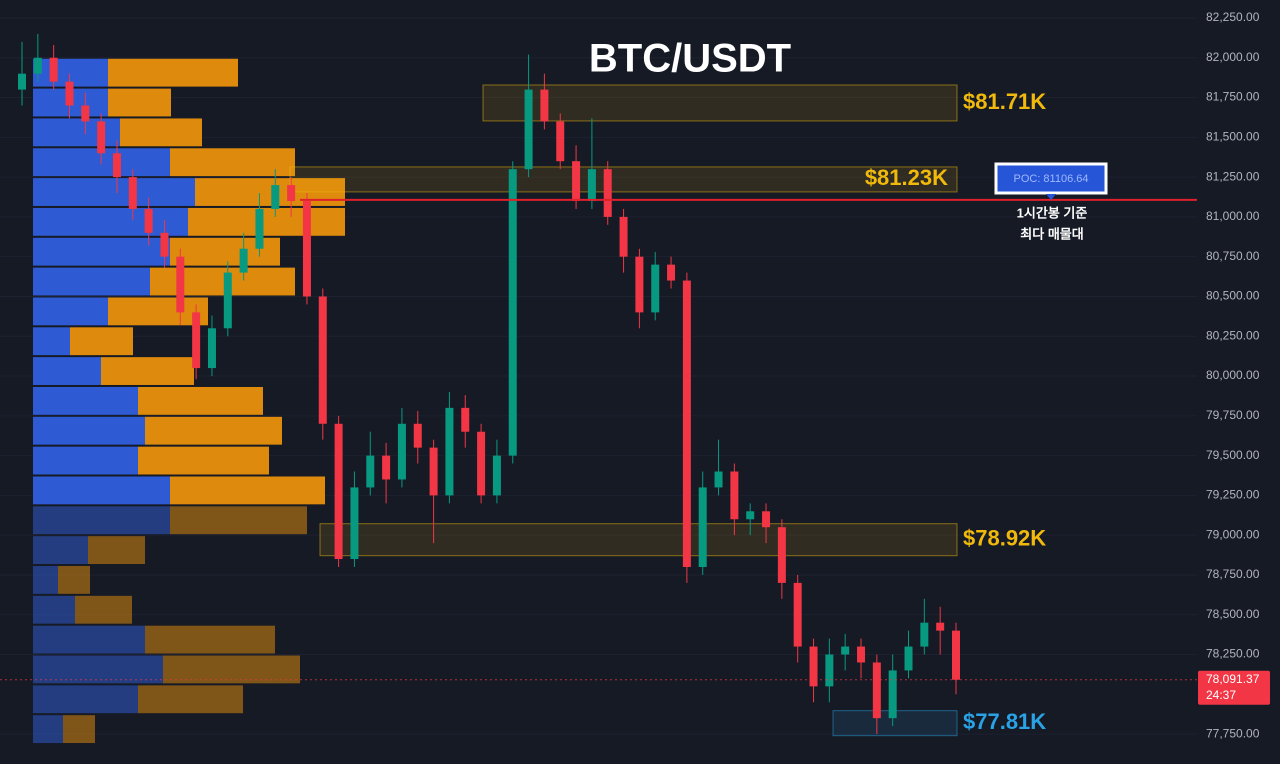 Image resolution: width=1280 pixels, height=764 pixels. I want to click on y-tick-label: 81,250.00, so click(1233, 176).